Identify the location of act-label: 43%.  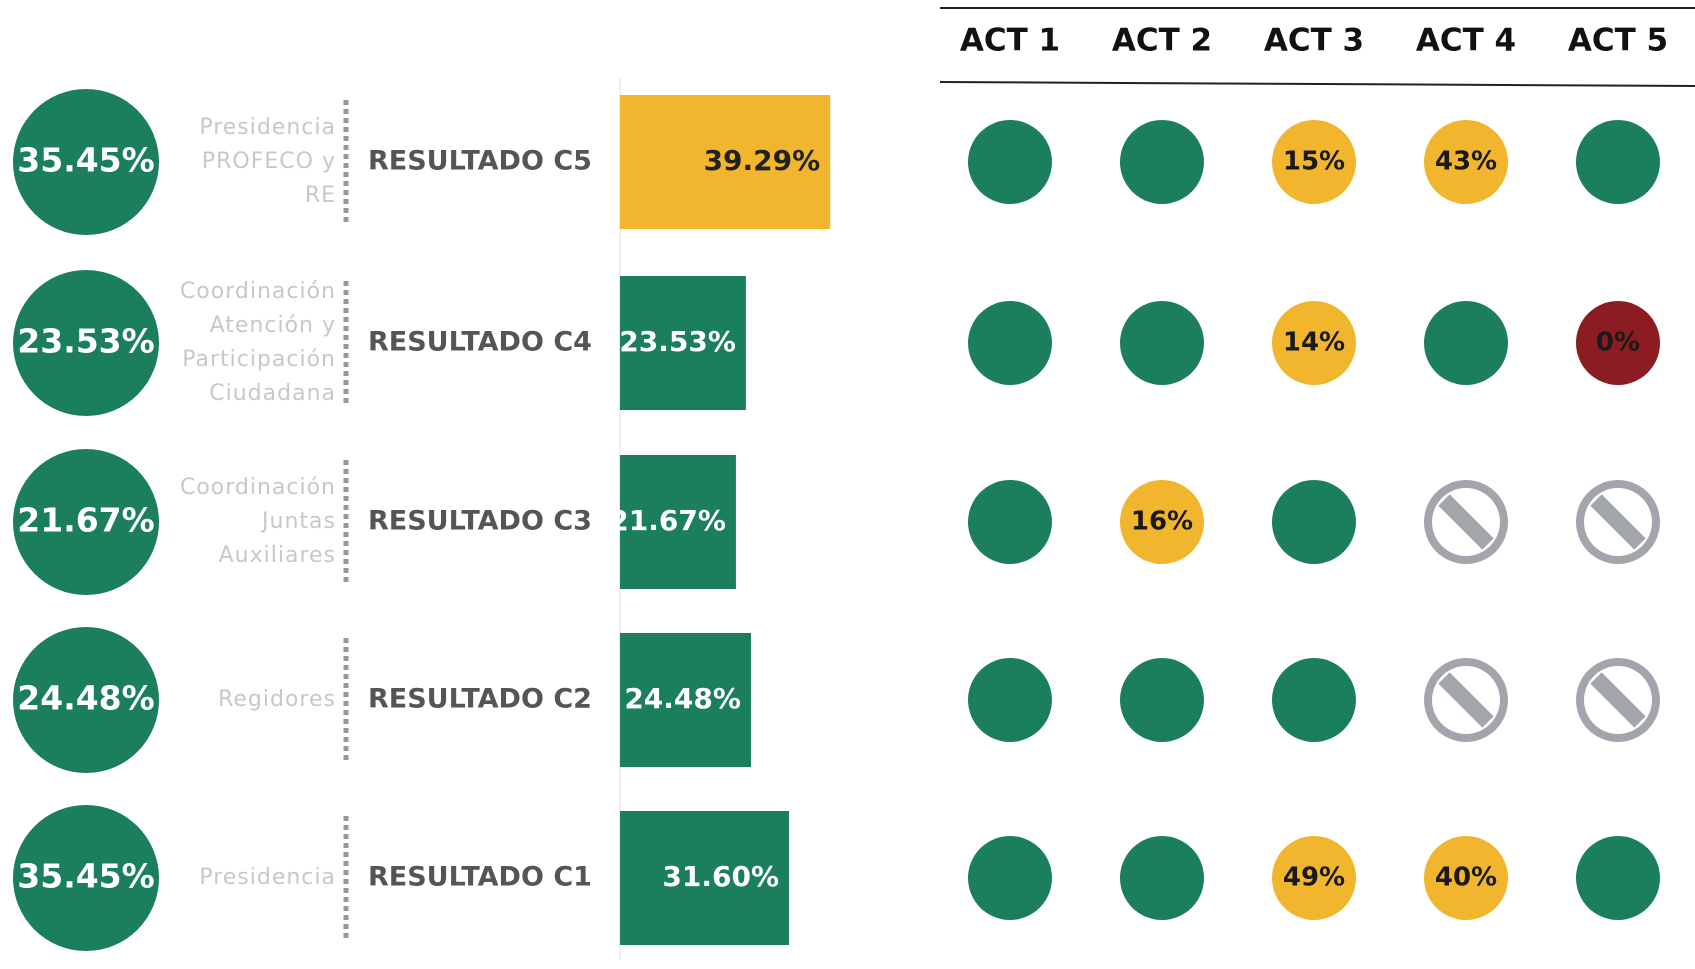
(1466, 162).